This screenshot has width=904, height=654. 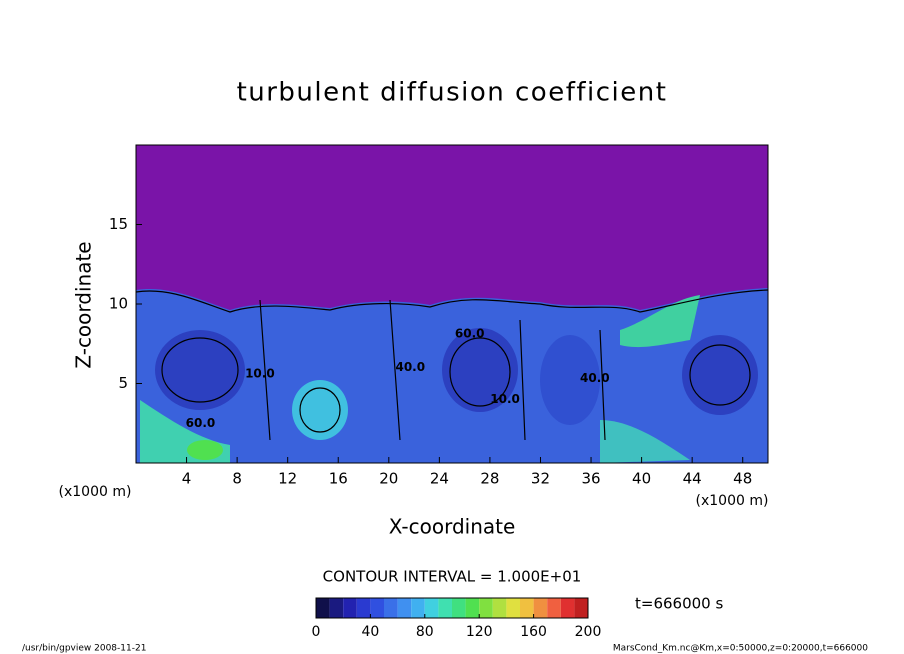 I want to click on colorbar-tick-label: 0, so click(x=316, y=632).